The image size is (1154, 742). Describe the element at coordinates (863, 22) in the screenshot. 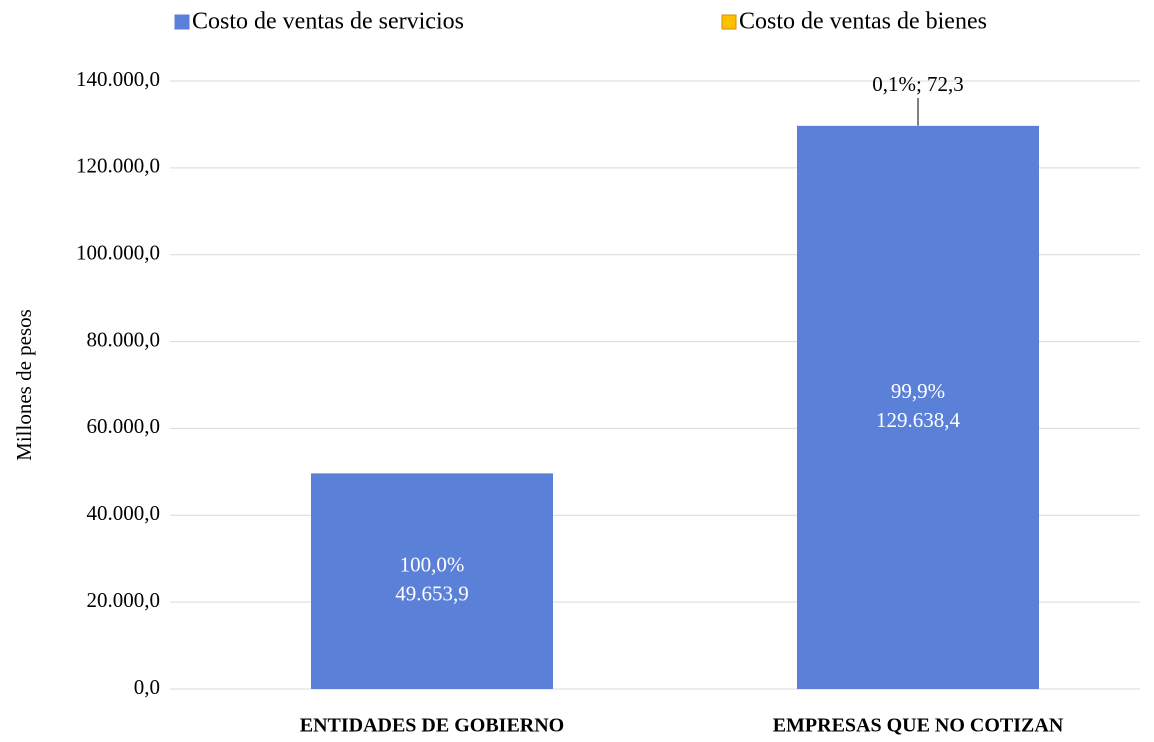

I see `legend-label: Costo de ventas de bienes` at that location.